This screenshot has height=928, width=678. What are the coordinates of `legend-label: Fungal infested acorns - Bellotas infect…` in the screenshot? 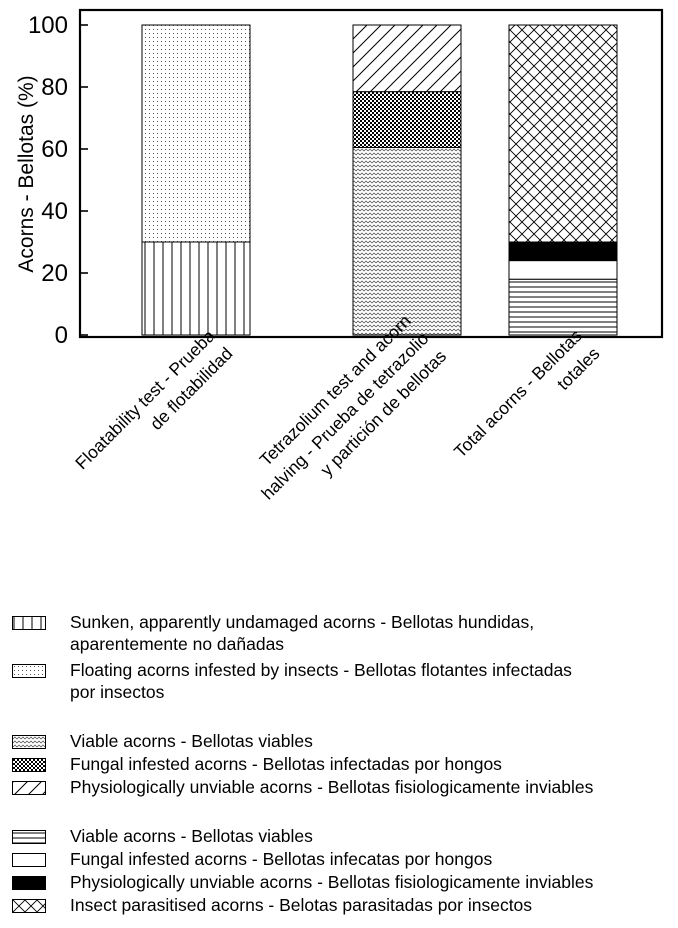 It's located at (286, 764).